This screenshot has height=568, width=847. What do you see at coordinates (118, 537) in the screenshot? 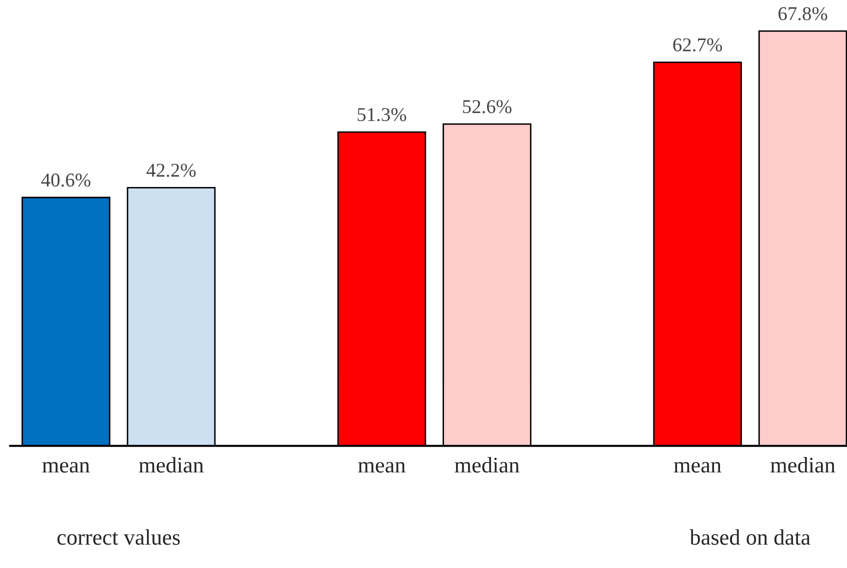
I see `text: correct values` at bounding box center [118, 537].